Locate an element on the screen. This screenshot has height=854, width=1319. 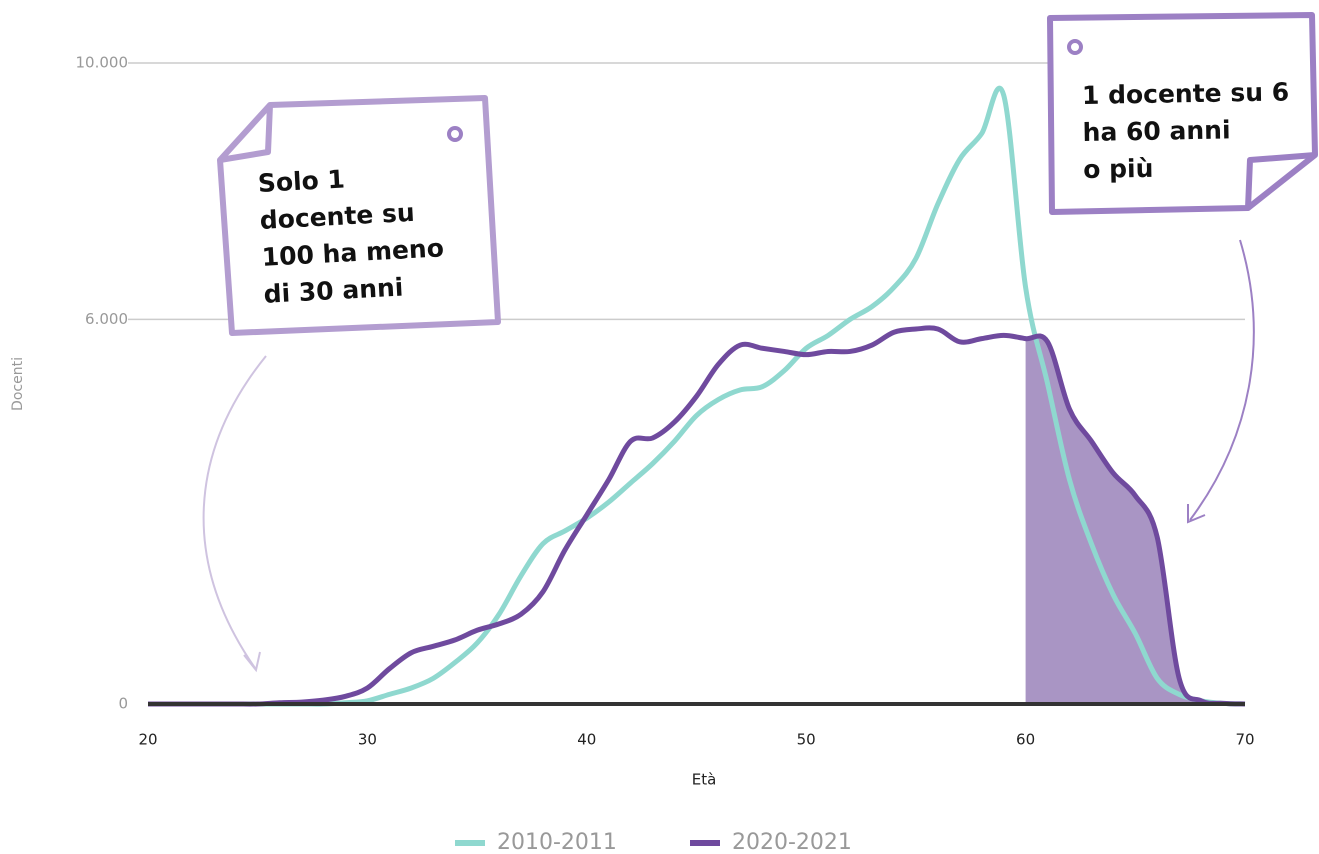
legend-label: 2020-2021 is located at coordinates (792, 842).